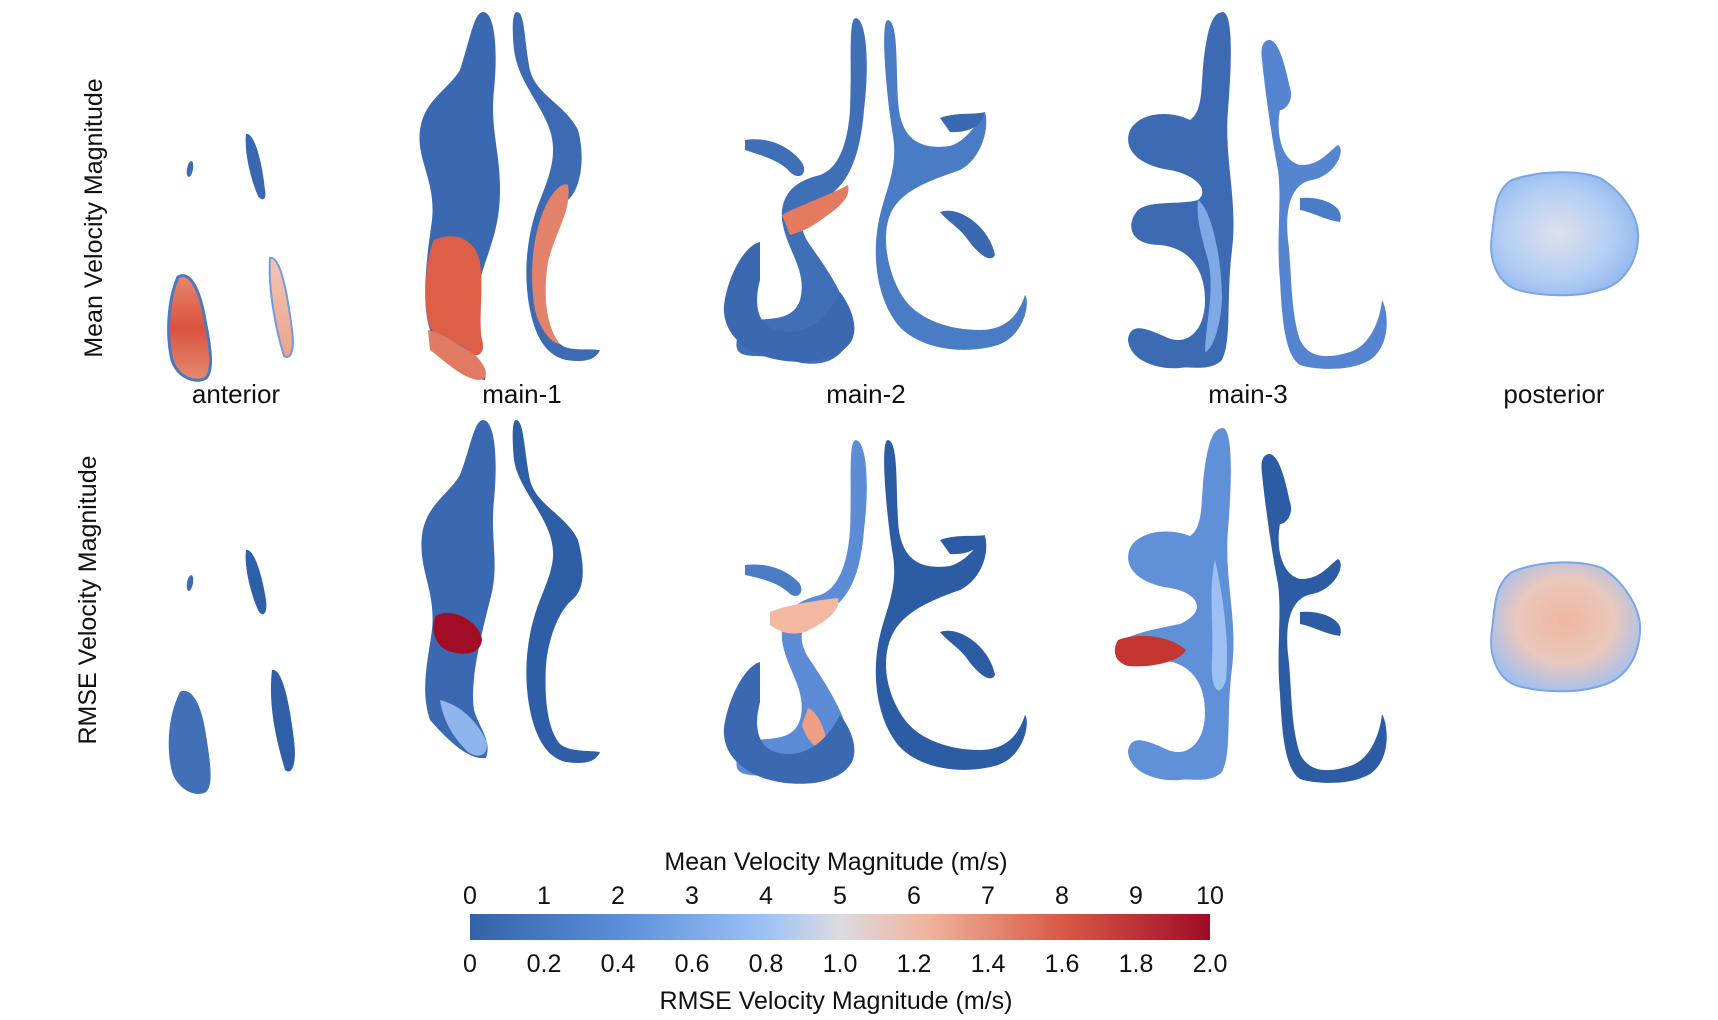 The width and height of the screenshot is (1718, 1020). Describe the element at coordinates (840, 896) in the screenshot. I see `colorbar-top-tick-5: 5` at that location.